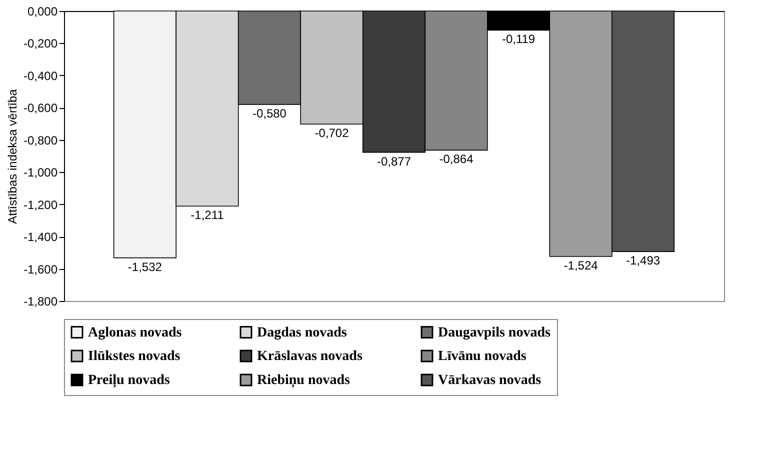  Describe the element at coordinates (12, 156) in the screenshot. I see `y-axis-title: Attīstības indeksa vērtība` at that location.